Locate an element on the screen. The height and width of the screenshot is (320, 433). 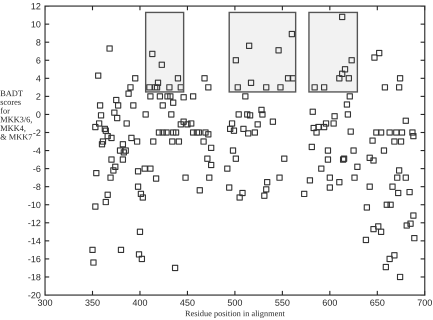
x-axis-title: Residue position in alignment is located at coordinates (235, 314).